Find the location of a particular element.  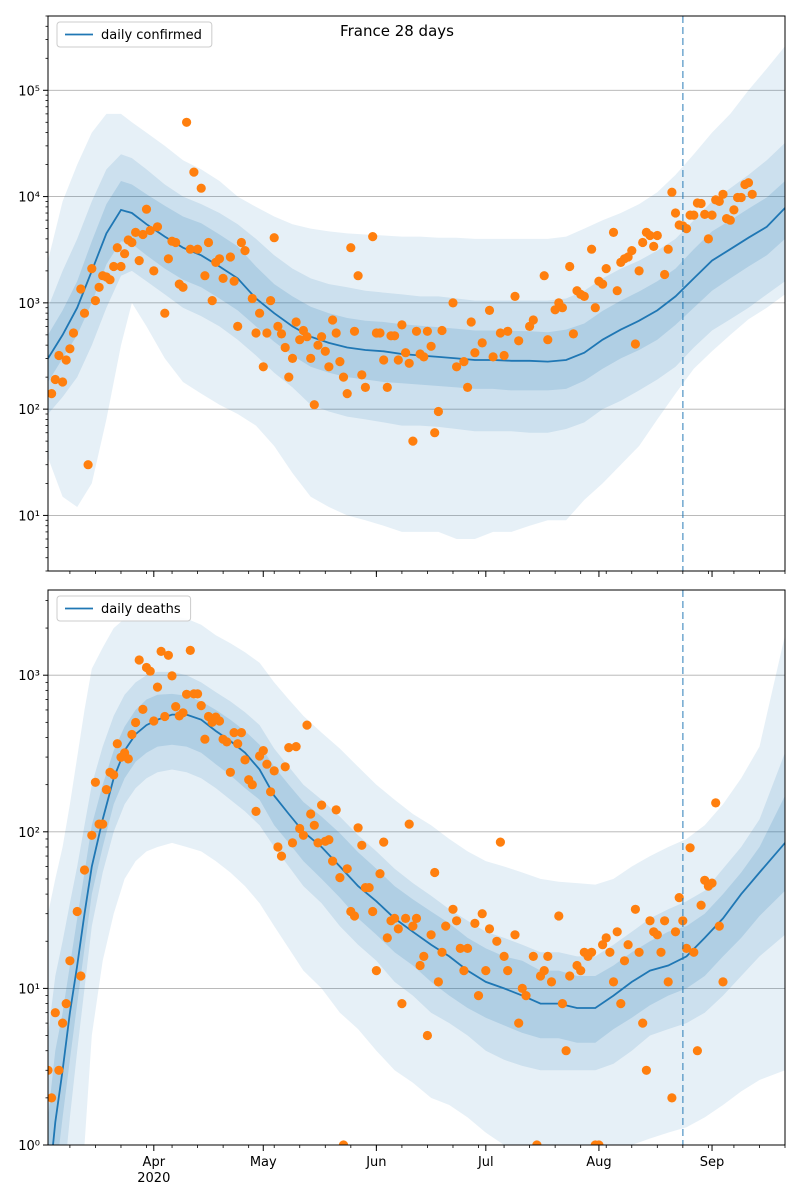

legend-box is located at coordinates (124, 608).